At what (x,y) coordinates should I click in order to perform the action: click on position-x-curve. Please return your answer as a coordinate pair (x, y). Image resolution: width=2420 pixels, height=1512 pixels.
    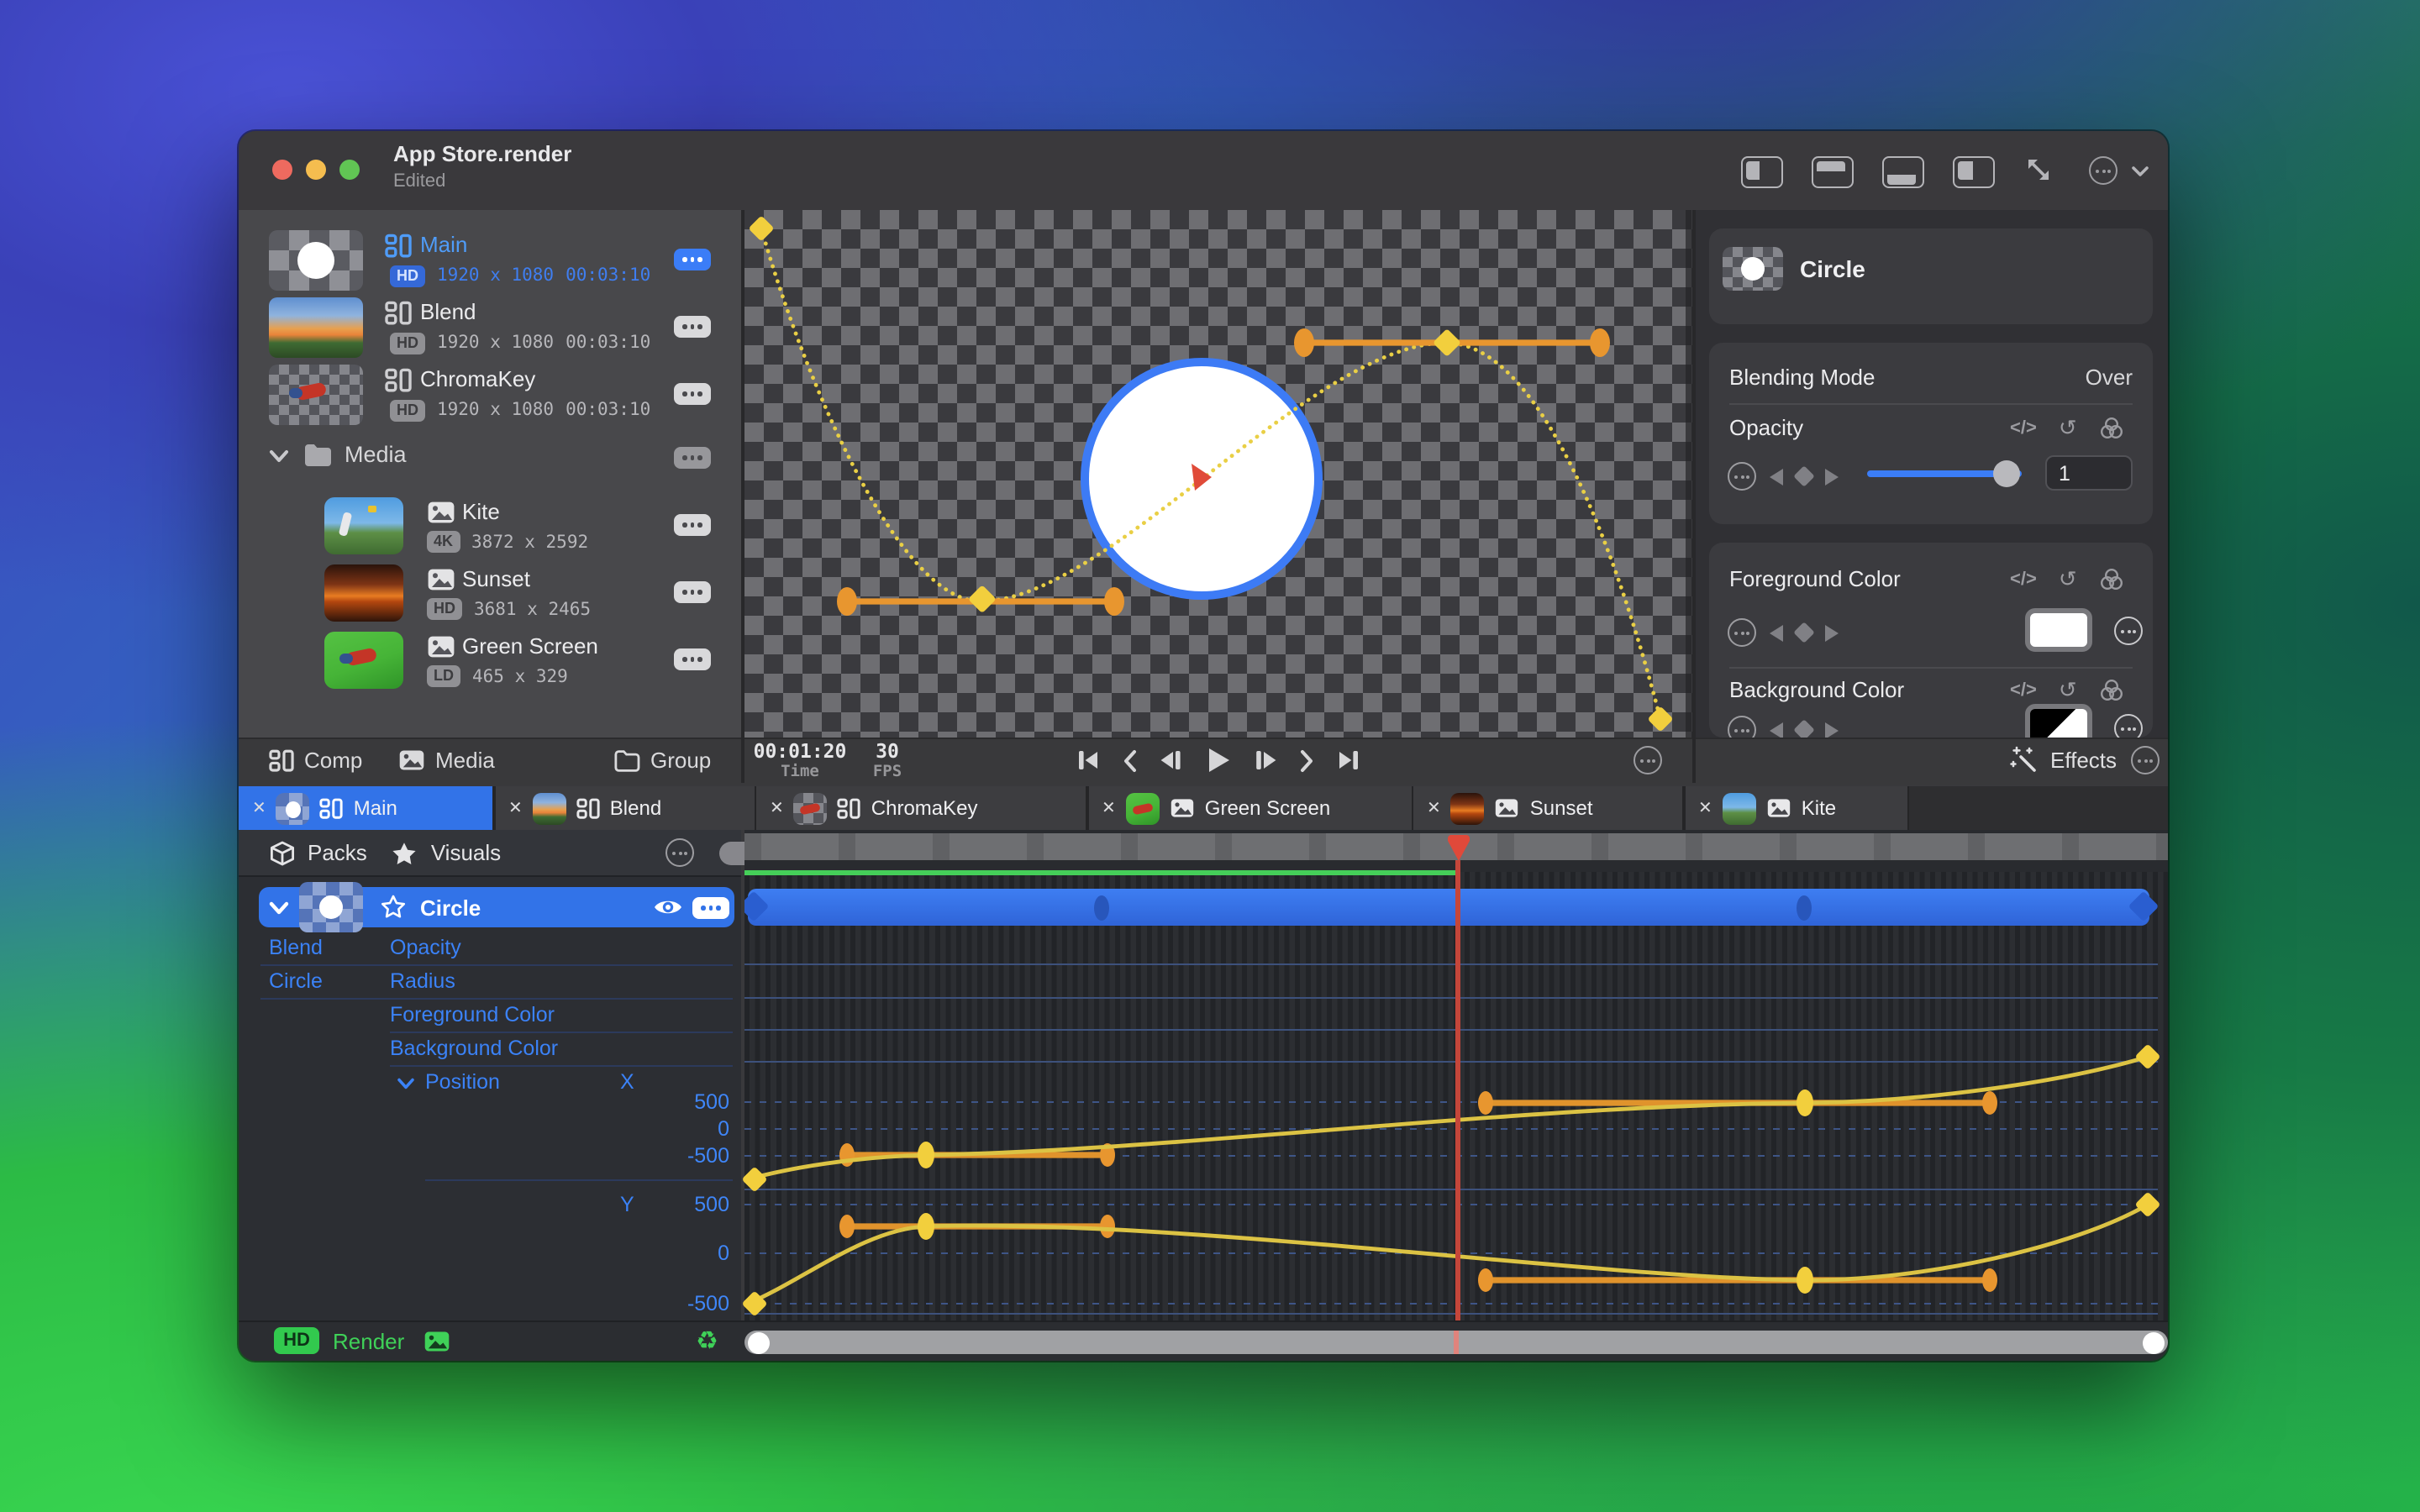
    Looking at the image, I should click on (1448, 1118).